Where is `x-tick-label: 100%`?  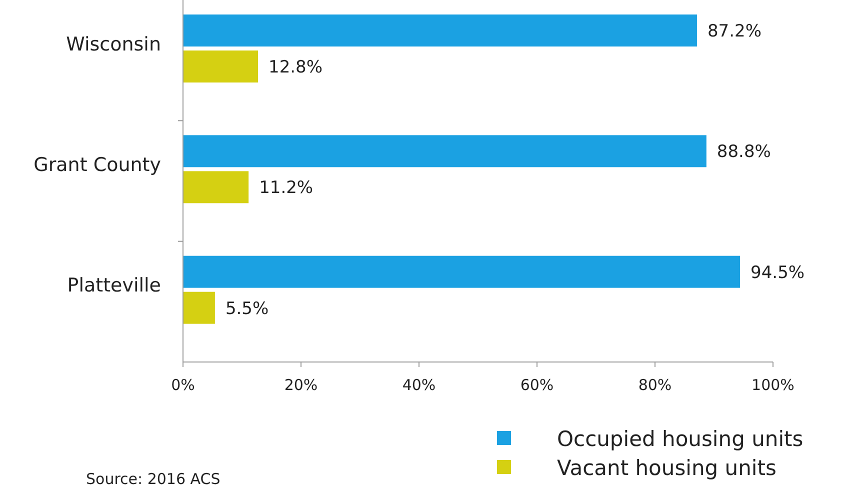 x-tick-label: 100% is located at coordinates (773, 385).